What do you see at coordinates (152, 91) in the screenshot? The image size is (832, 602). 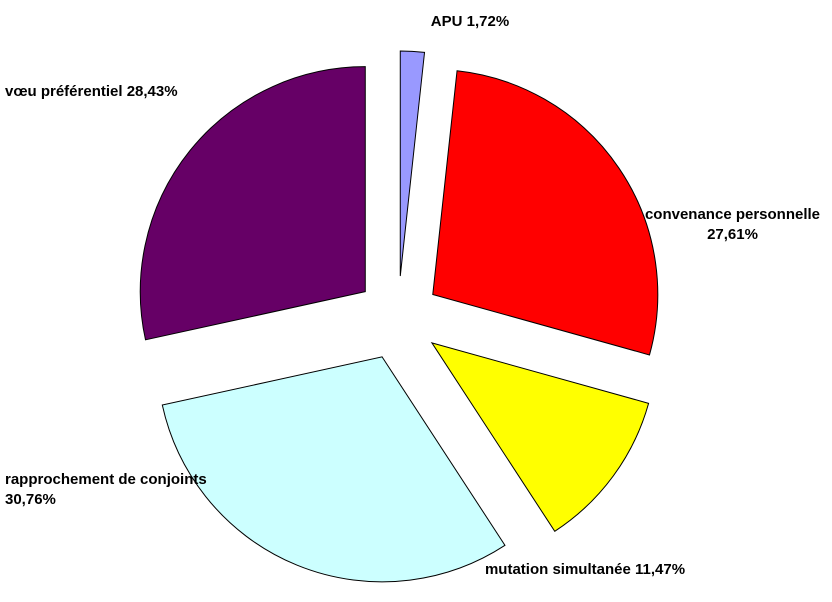 I see `value-label: 28,43%` at bounding box center [152, 91].